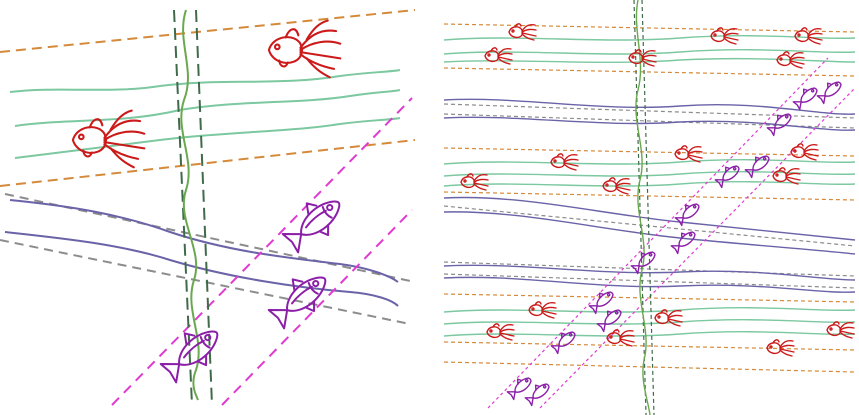 This screenshot has height=415, width=859. I want to click on left-purple-wavy-lines, so click(201, 253).